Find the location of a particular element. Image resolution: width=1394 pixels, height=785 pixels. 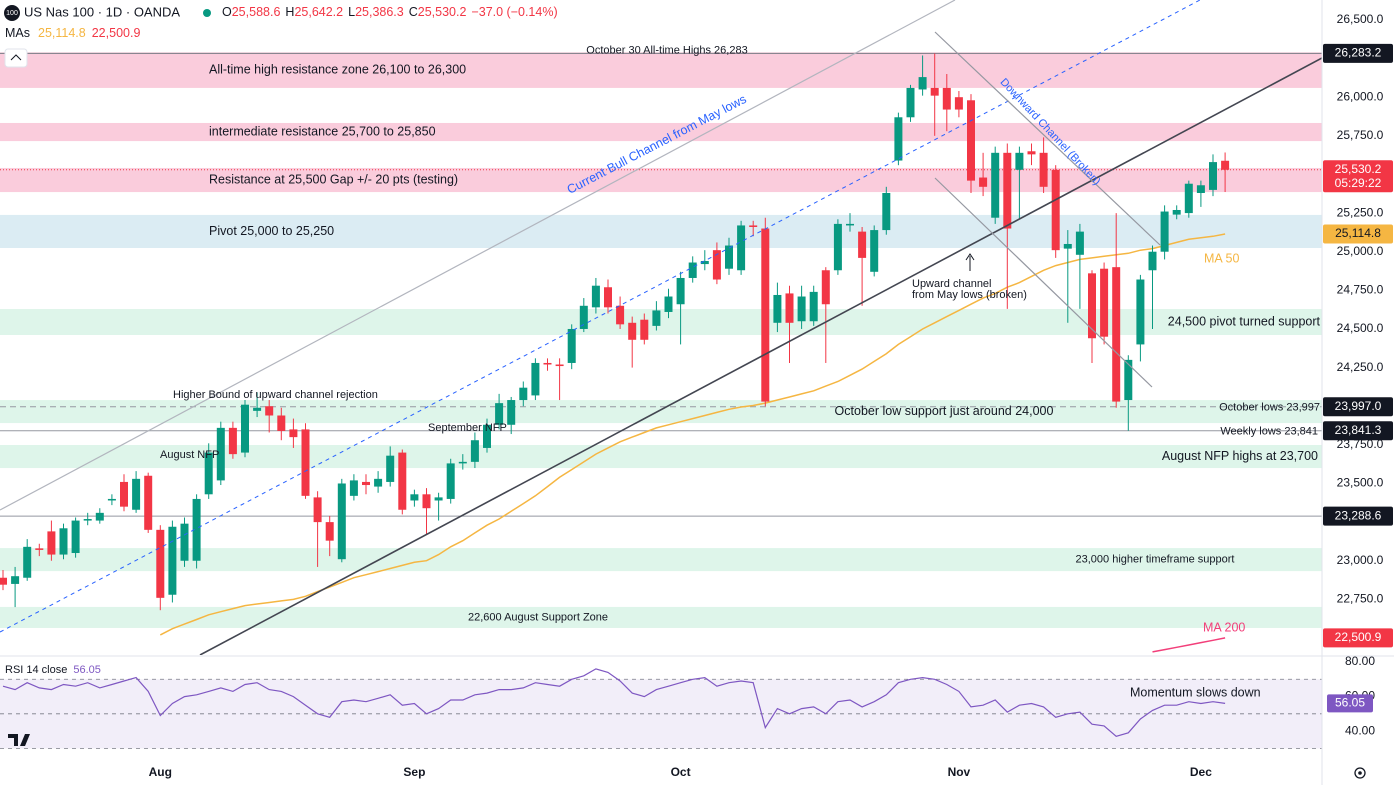

y-tick-label: 23,750.0 is located at coordinates (1360, 444).